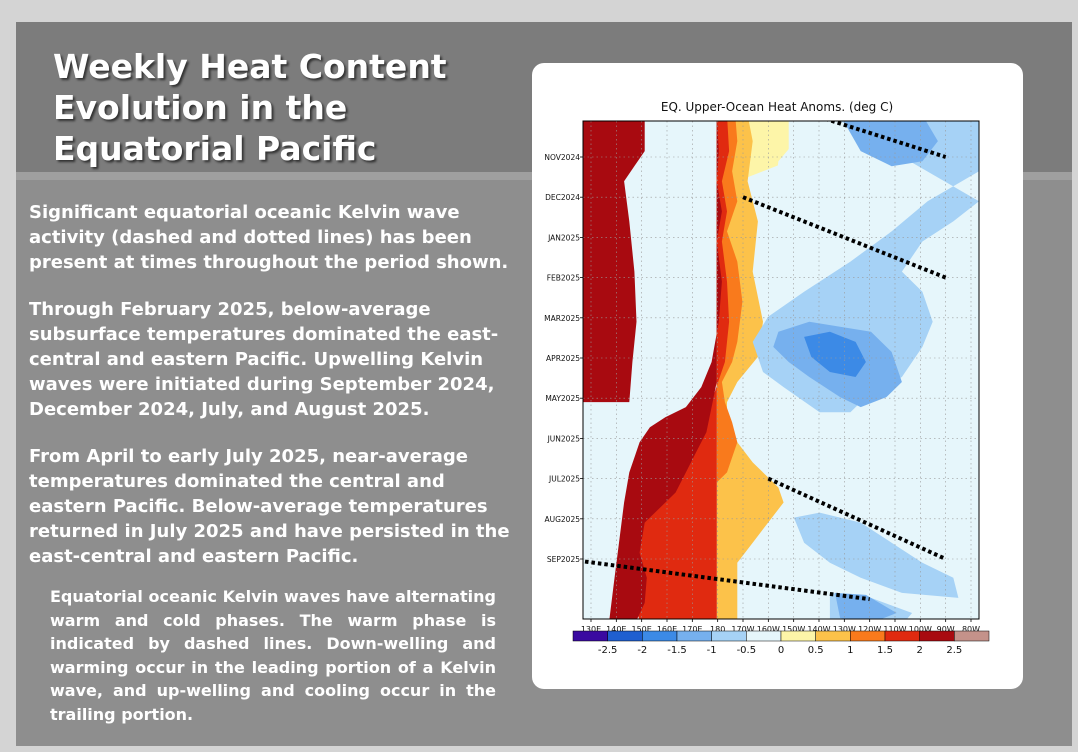 The width and height of the screenshot is (1078, 752). Describe the element at coordinates (591, 629) in the screenshot. I see `x-tick-label: 130E` at that location.